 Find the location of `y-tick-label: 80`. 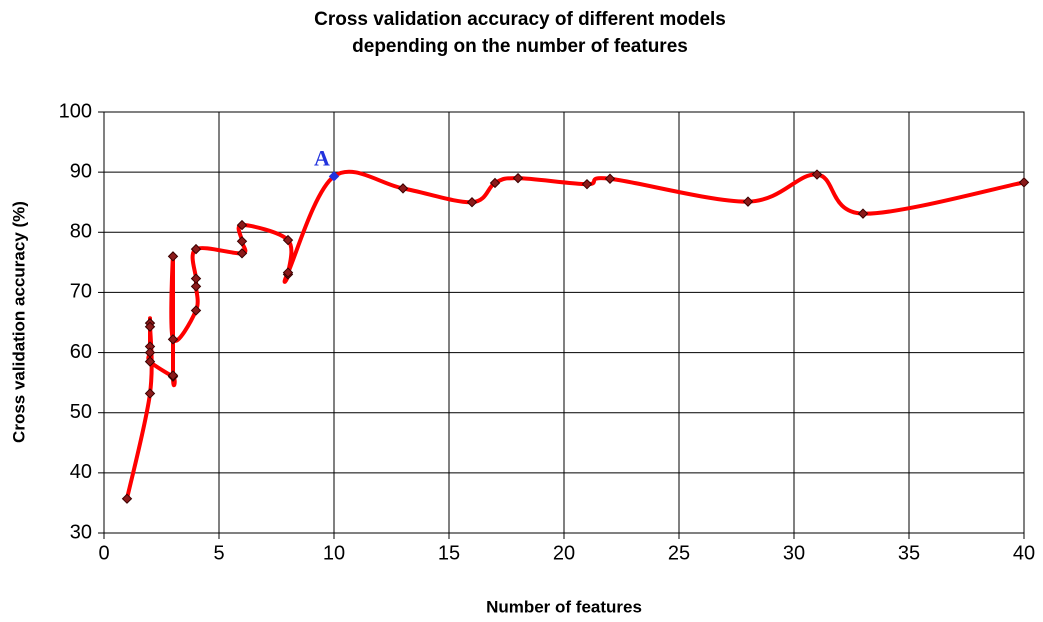

y-tick-label: 80 is located at coordinates (81, 232).